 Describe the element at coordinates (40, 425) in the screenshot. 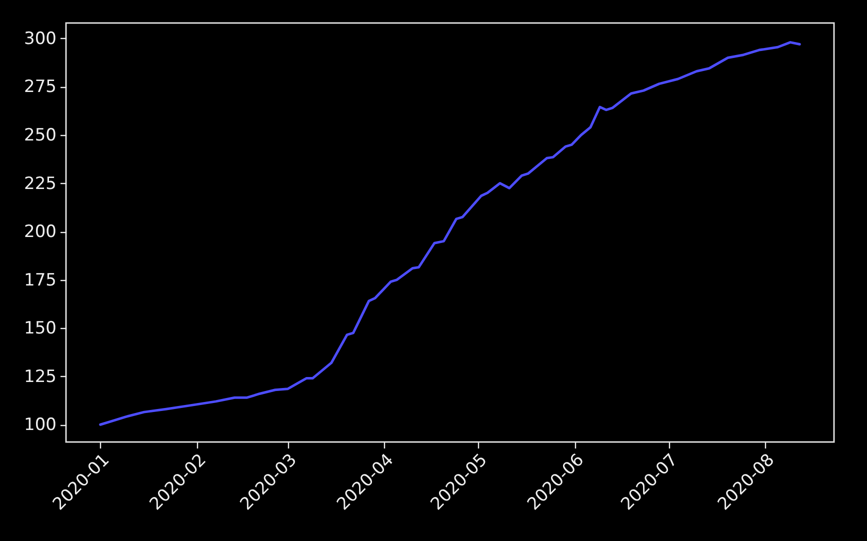

I see `y-tick-label: 100` at that location.